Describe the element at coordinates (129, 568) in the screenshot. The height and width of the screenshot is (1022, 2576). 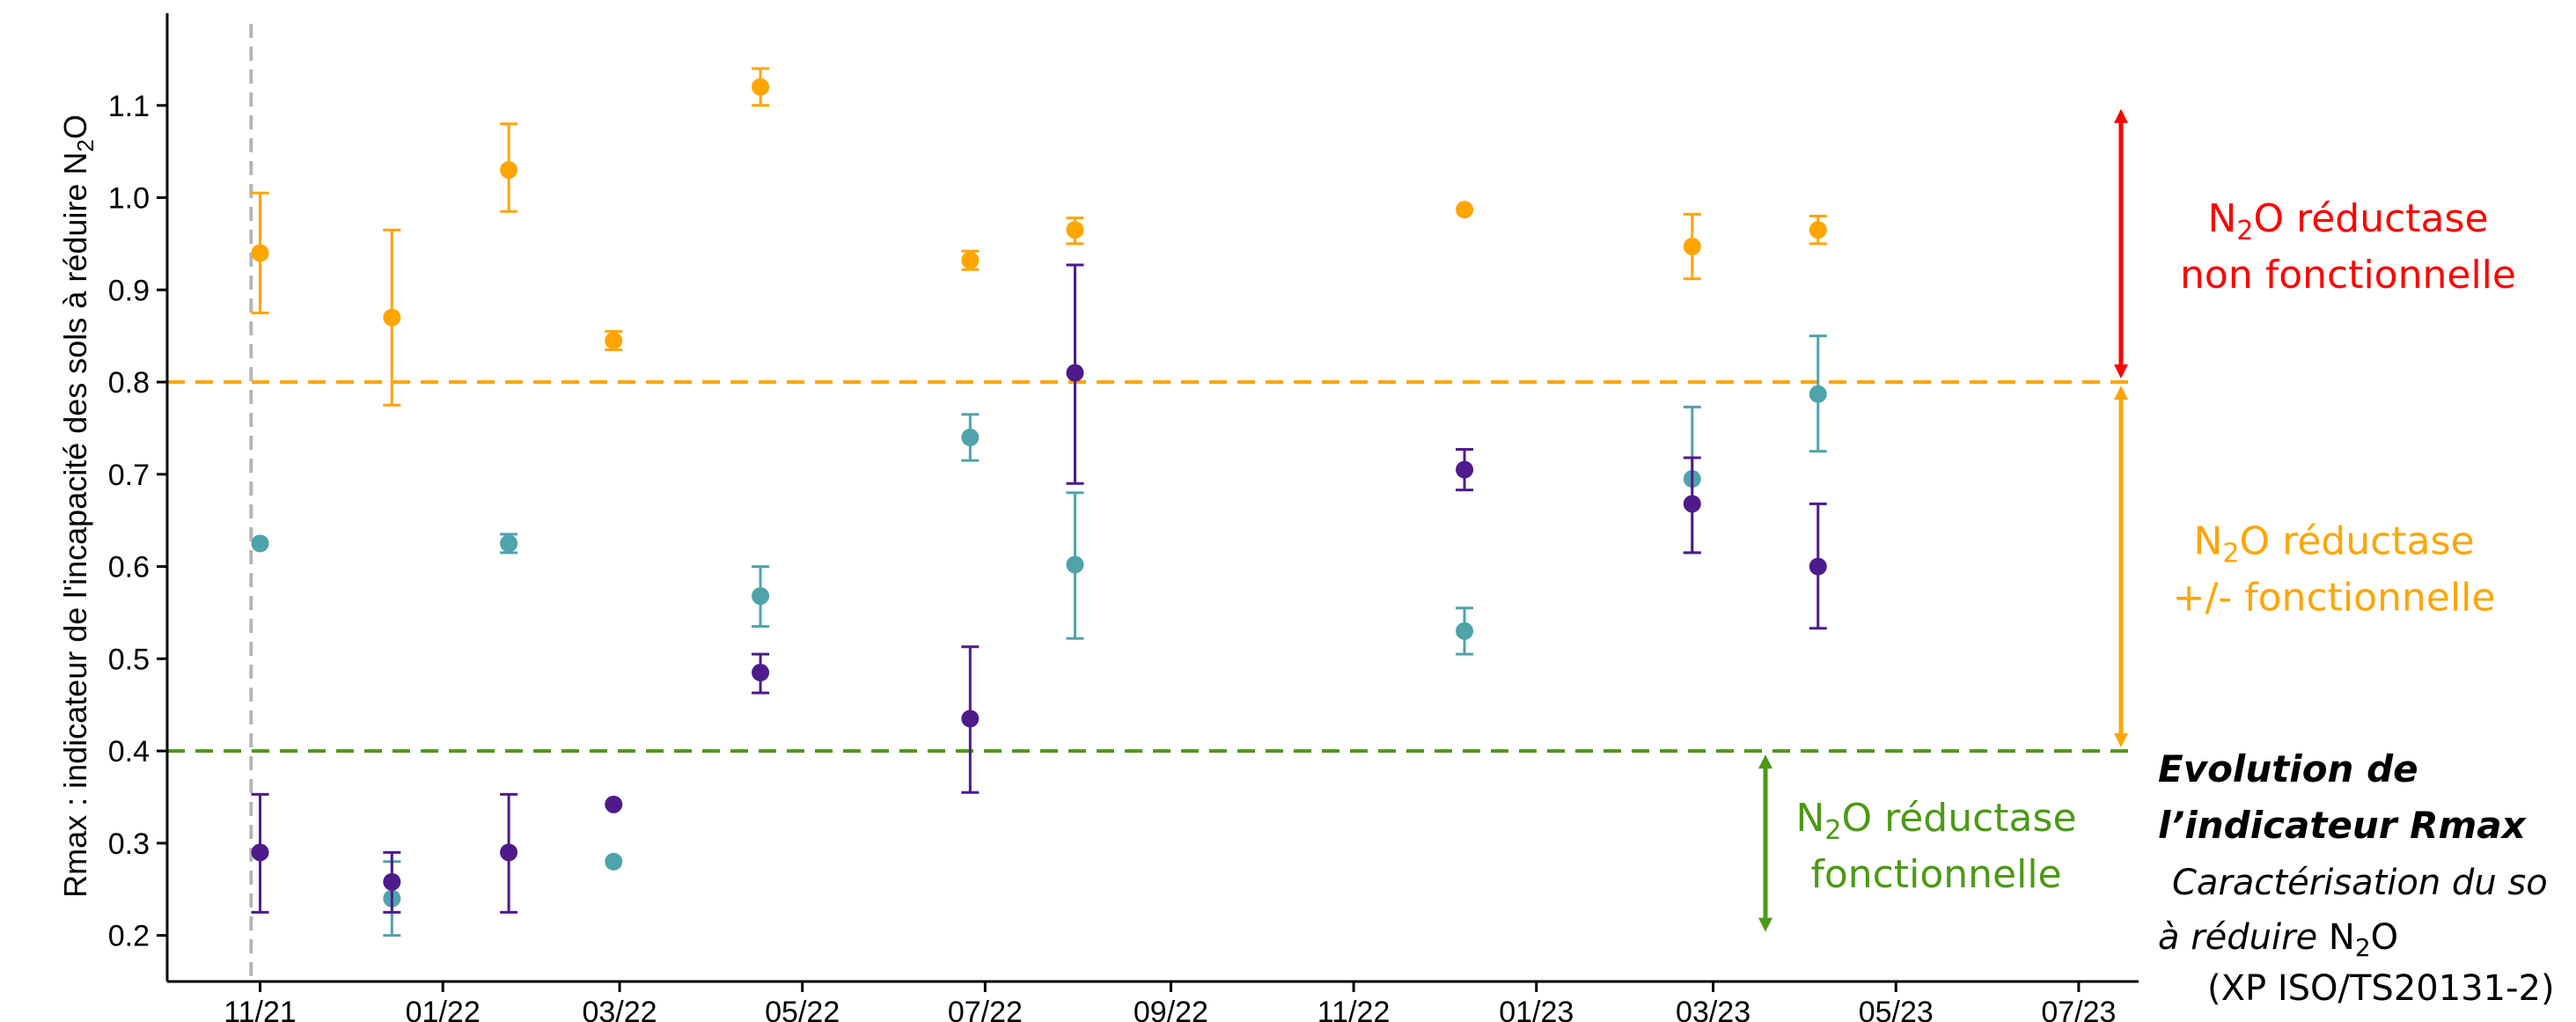
I see `y-tick-label: 0.6` at that location.